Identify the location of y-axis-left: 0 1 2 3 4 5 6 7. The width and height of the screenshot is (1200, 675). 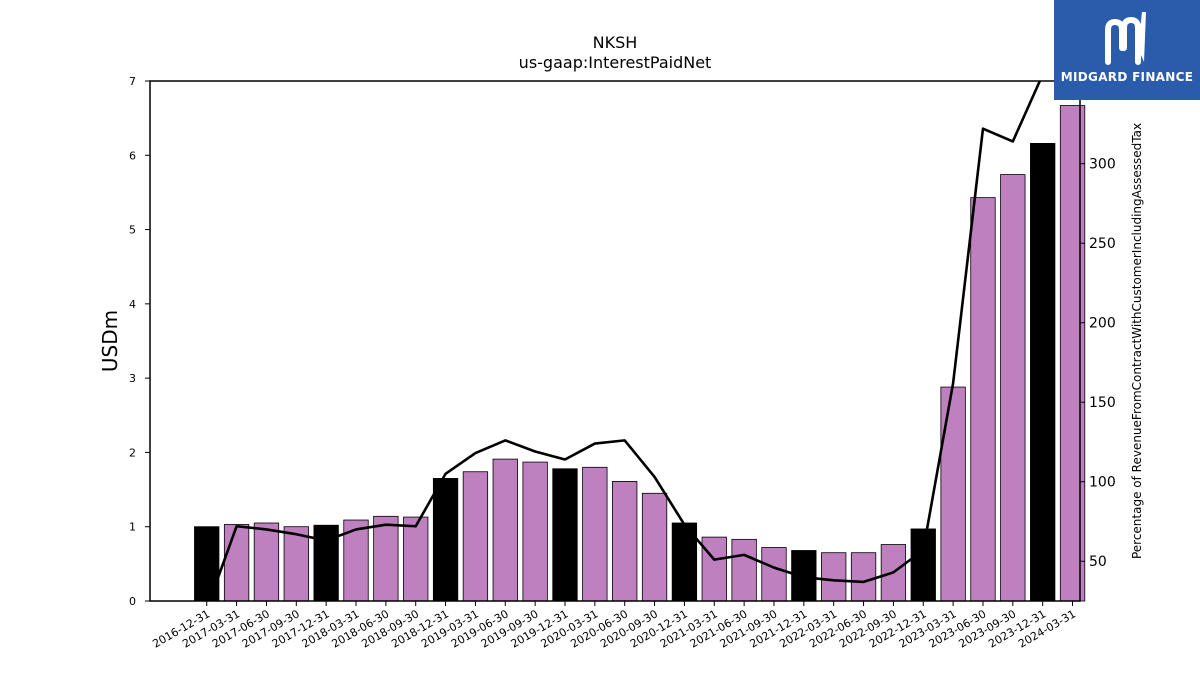
(139, 341).